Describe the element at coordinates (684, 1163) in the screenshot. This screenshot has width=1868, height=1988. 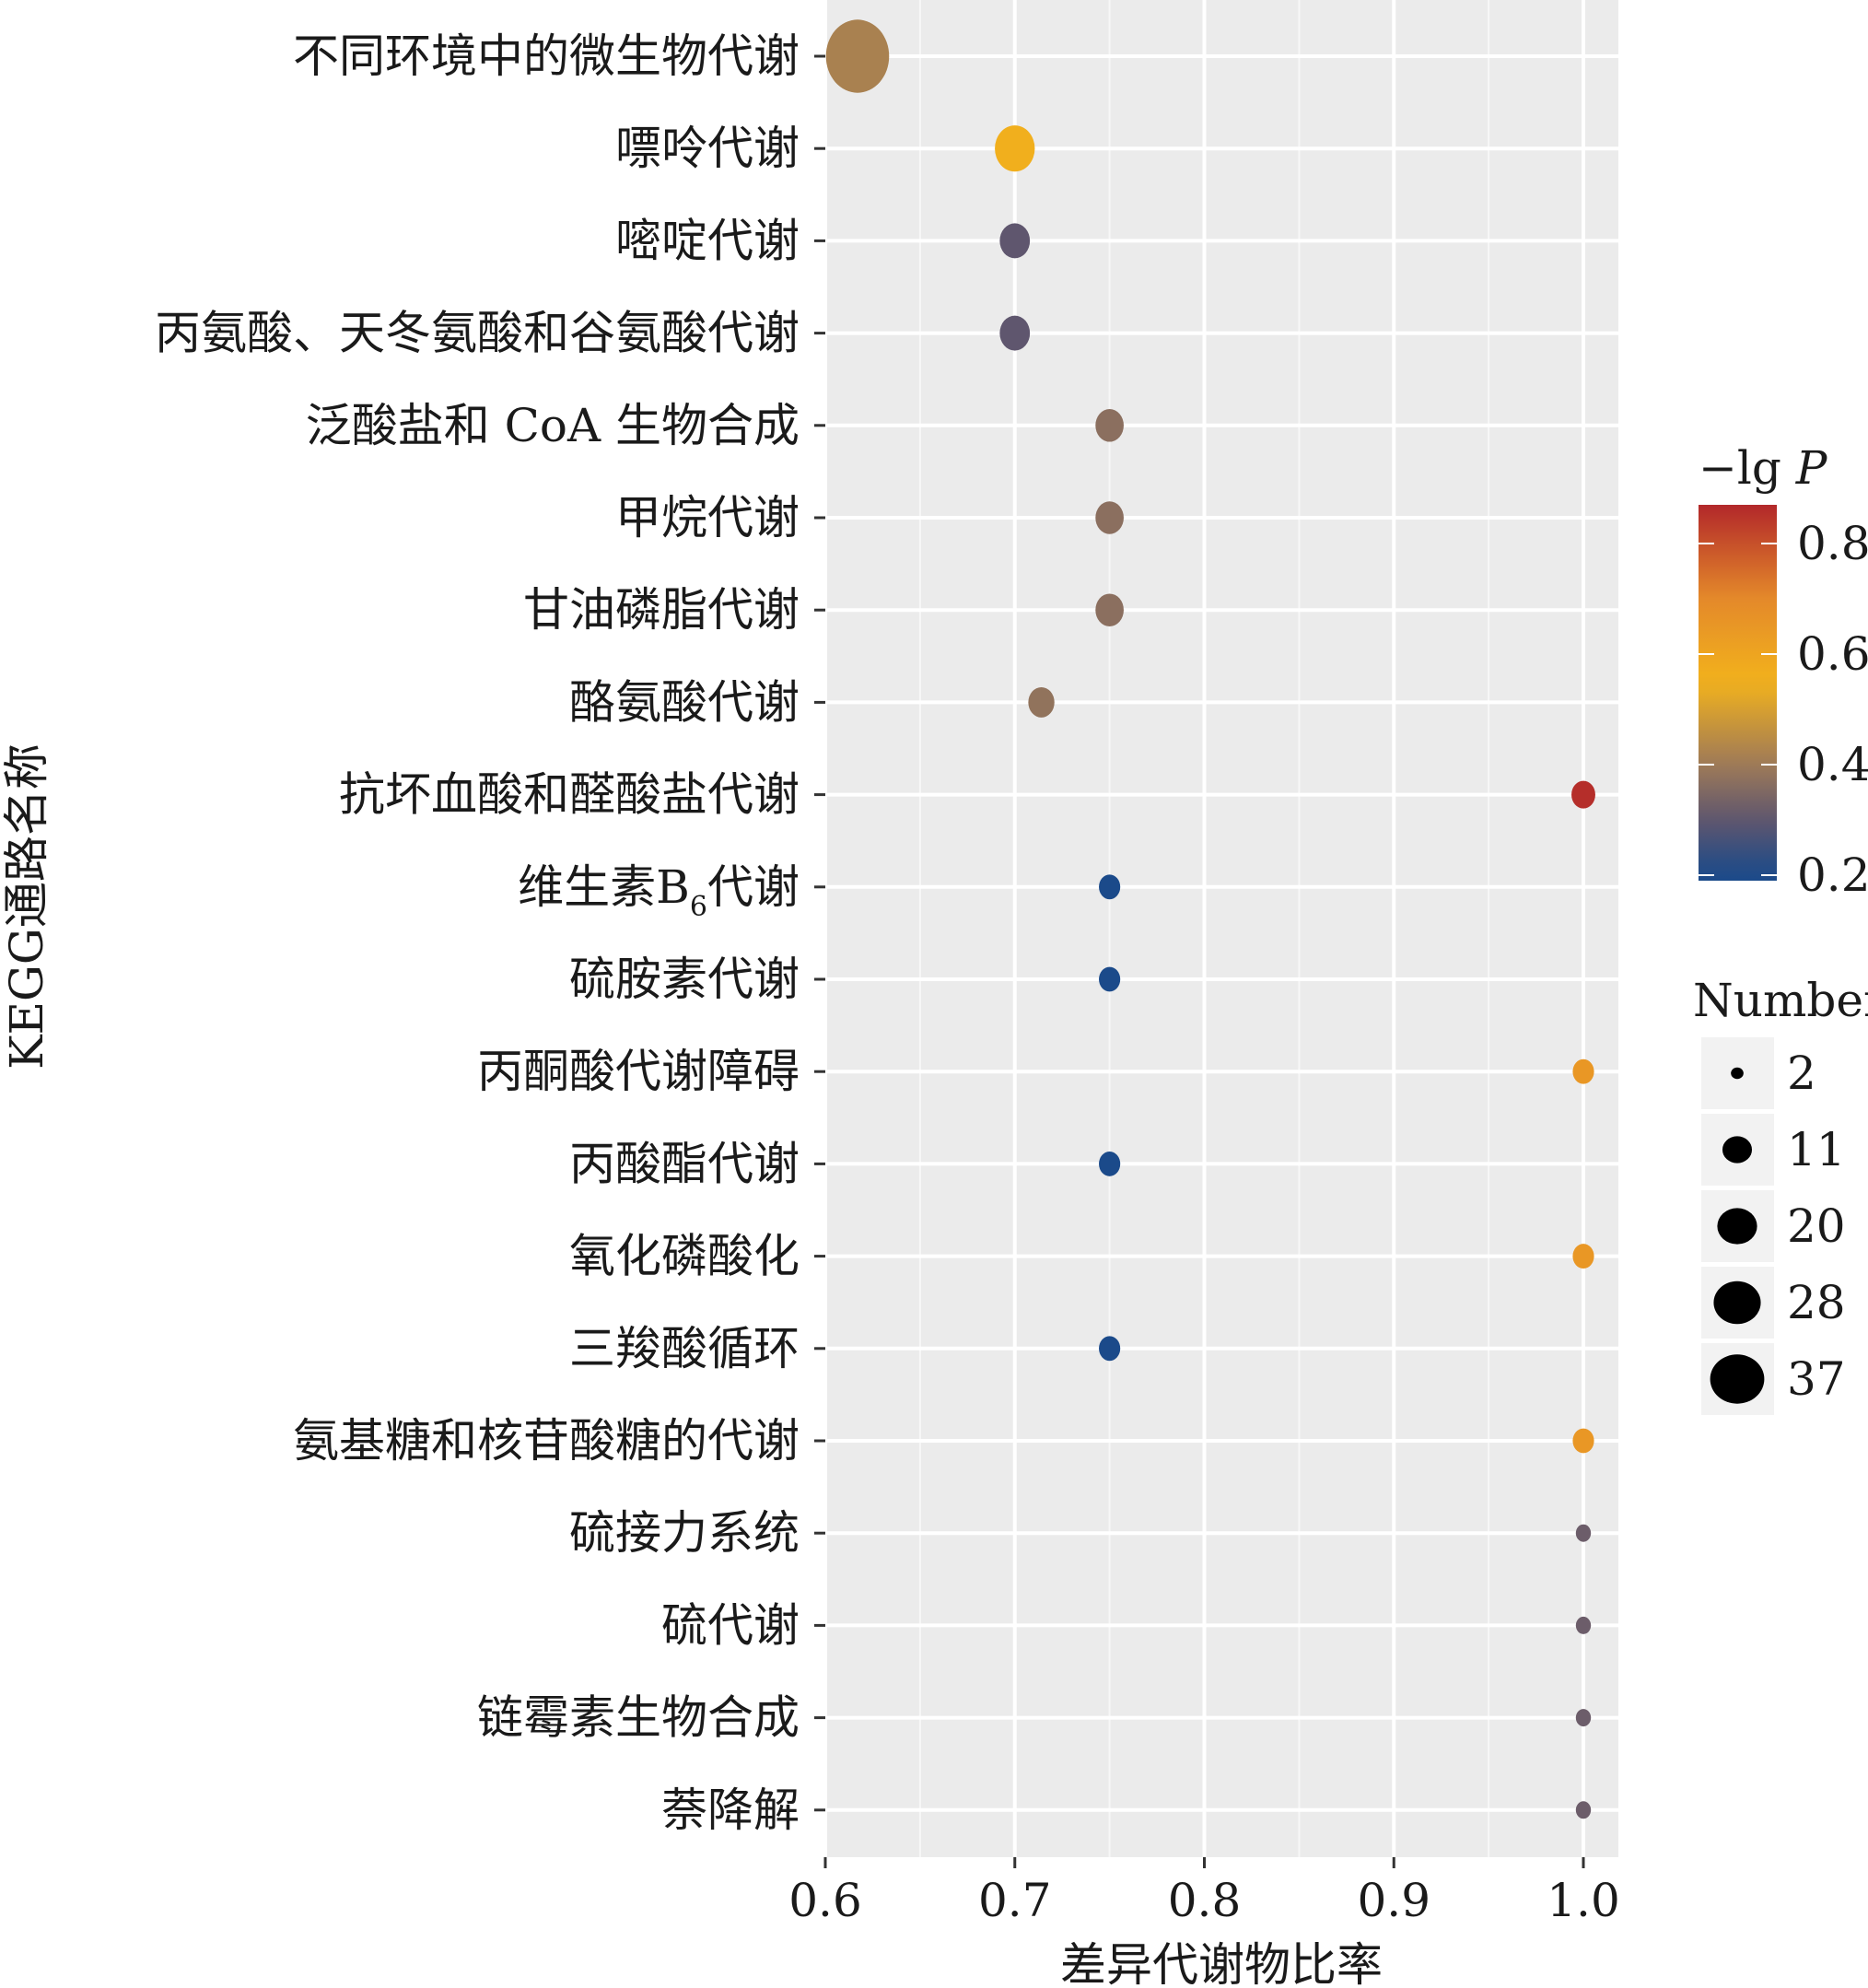
I see `y-tick-label: 丙酸酯代谢` at that location.